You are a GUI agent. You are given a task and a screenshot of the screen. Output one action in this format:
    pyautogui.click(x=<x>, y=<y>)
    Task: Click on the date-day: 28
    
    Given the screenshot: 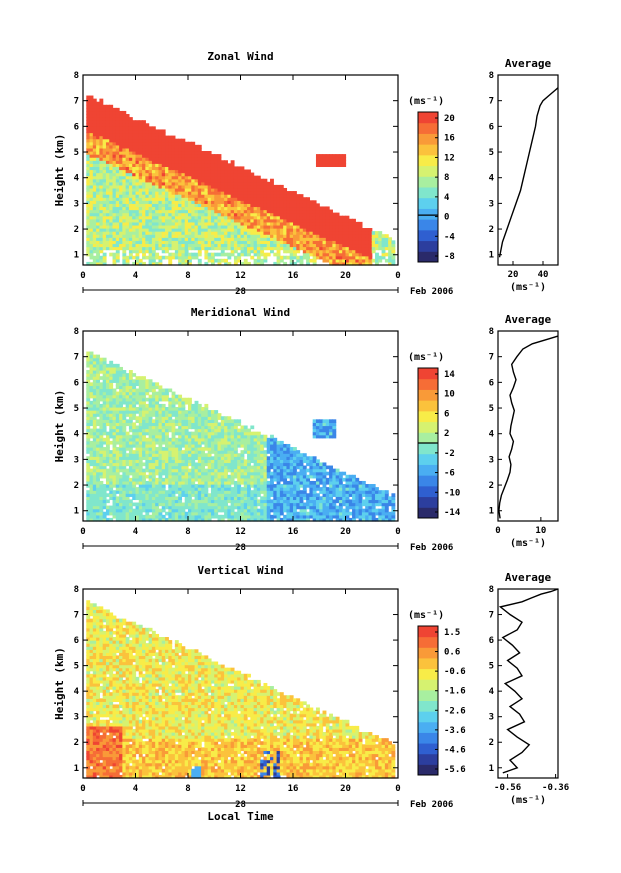 What is the action you would take?
    pyautogui.click(x=240, y=292)
    